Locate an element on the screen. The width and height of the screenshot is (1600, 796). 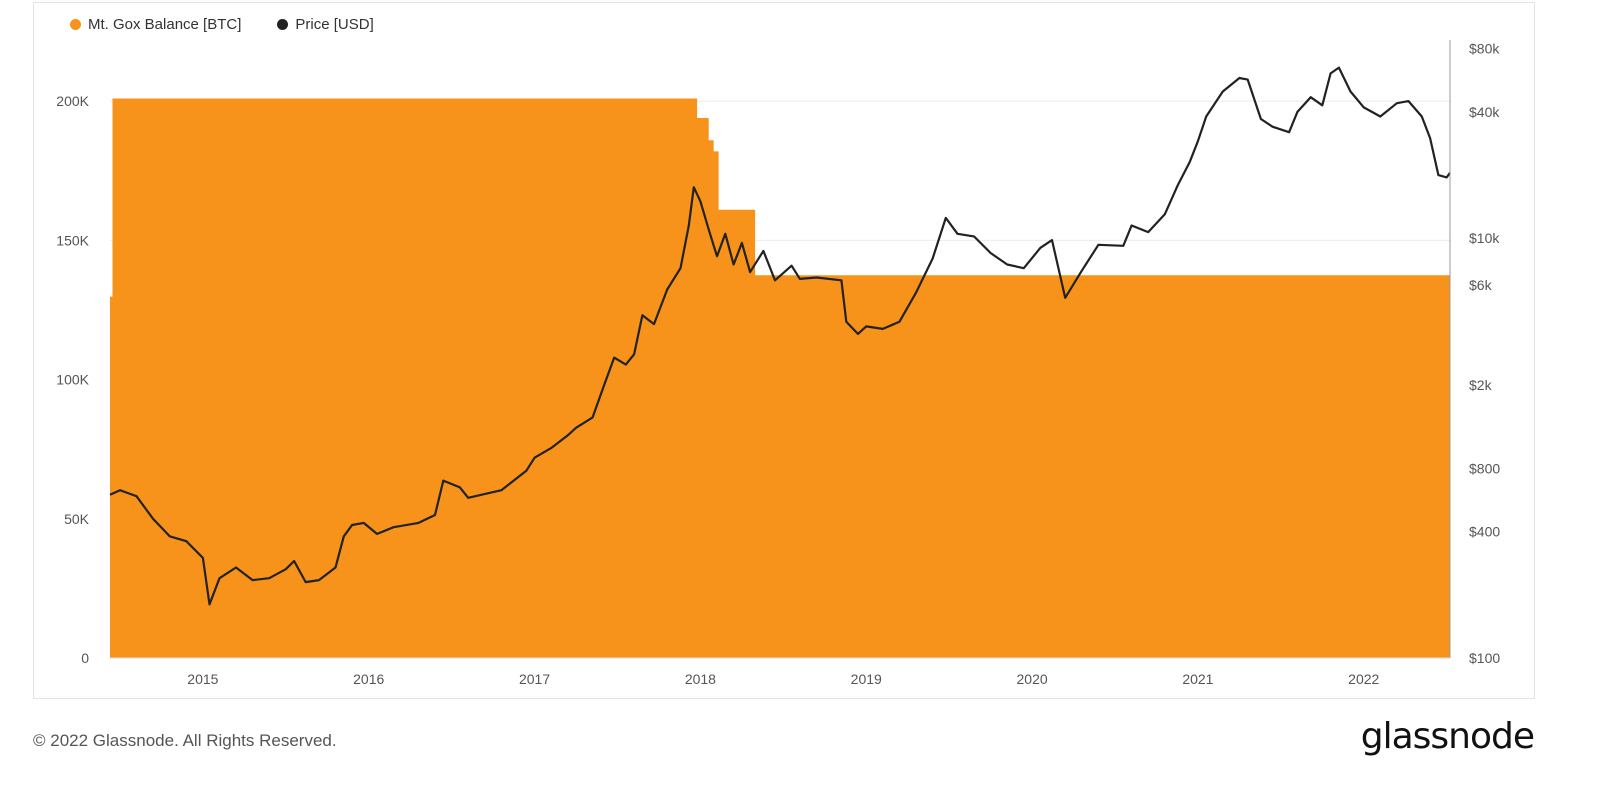
x-tick-label: 2019 is located at coordinates (866, 679).